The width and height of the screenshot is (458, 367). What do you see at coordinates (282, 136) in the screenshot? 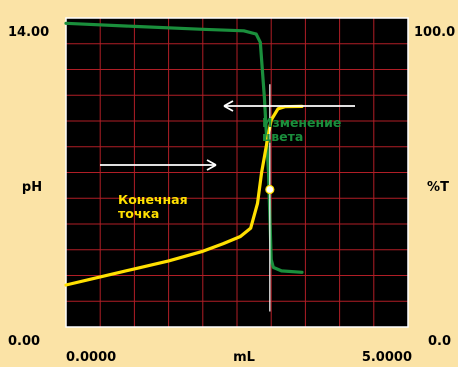
I see `annotation-line: цвета` at bounding box center [282, 136].